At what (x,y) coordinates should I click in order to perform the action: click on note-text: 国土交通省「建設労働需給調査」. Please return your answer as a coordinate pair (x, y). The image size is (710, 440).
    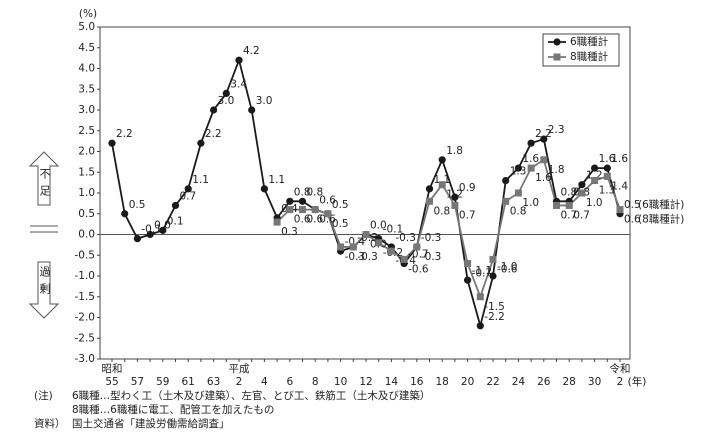
    Looking at the image, I should click on (151, 423).